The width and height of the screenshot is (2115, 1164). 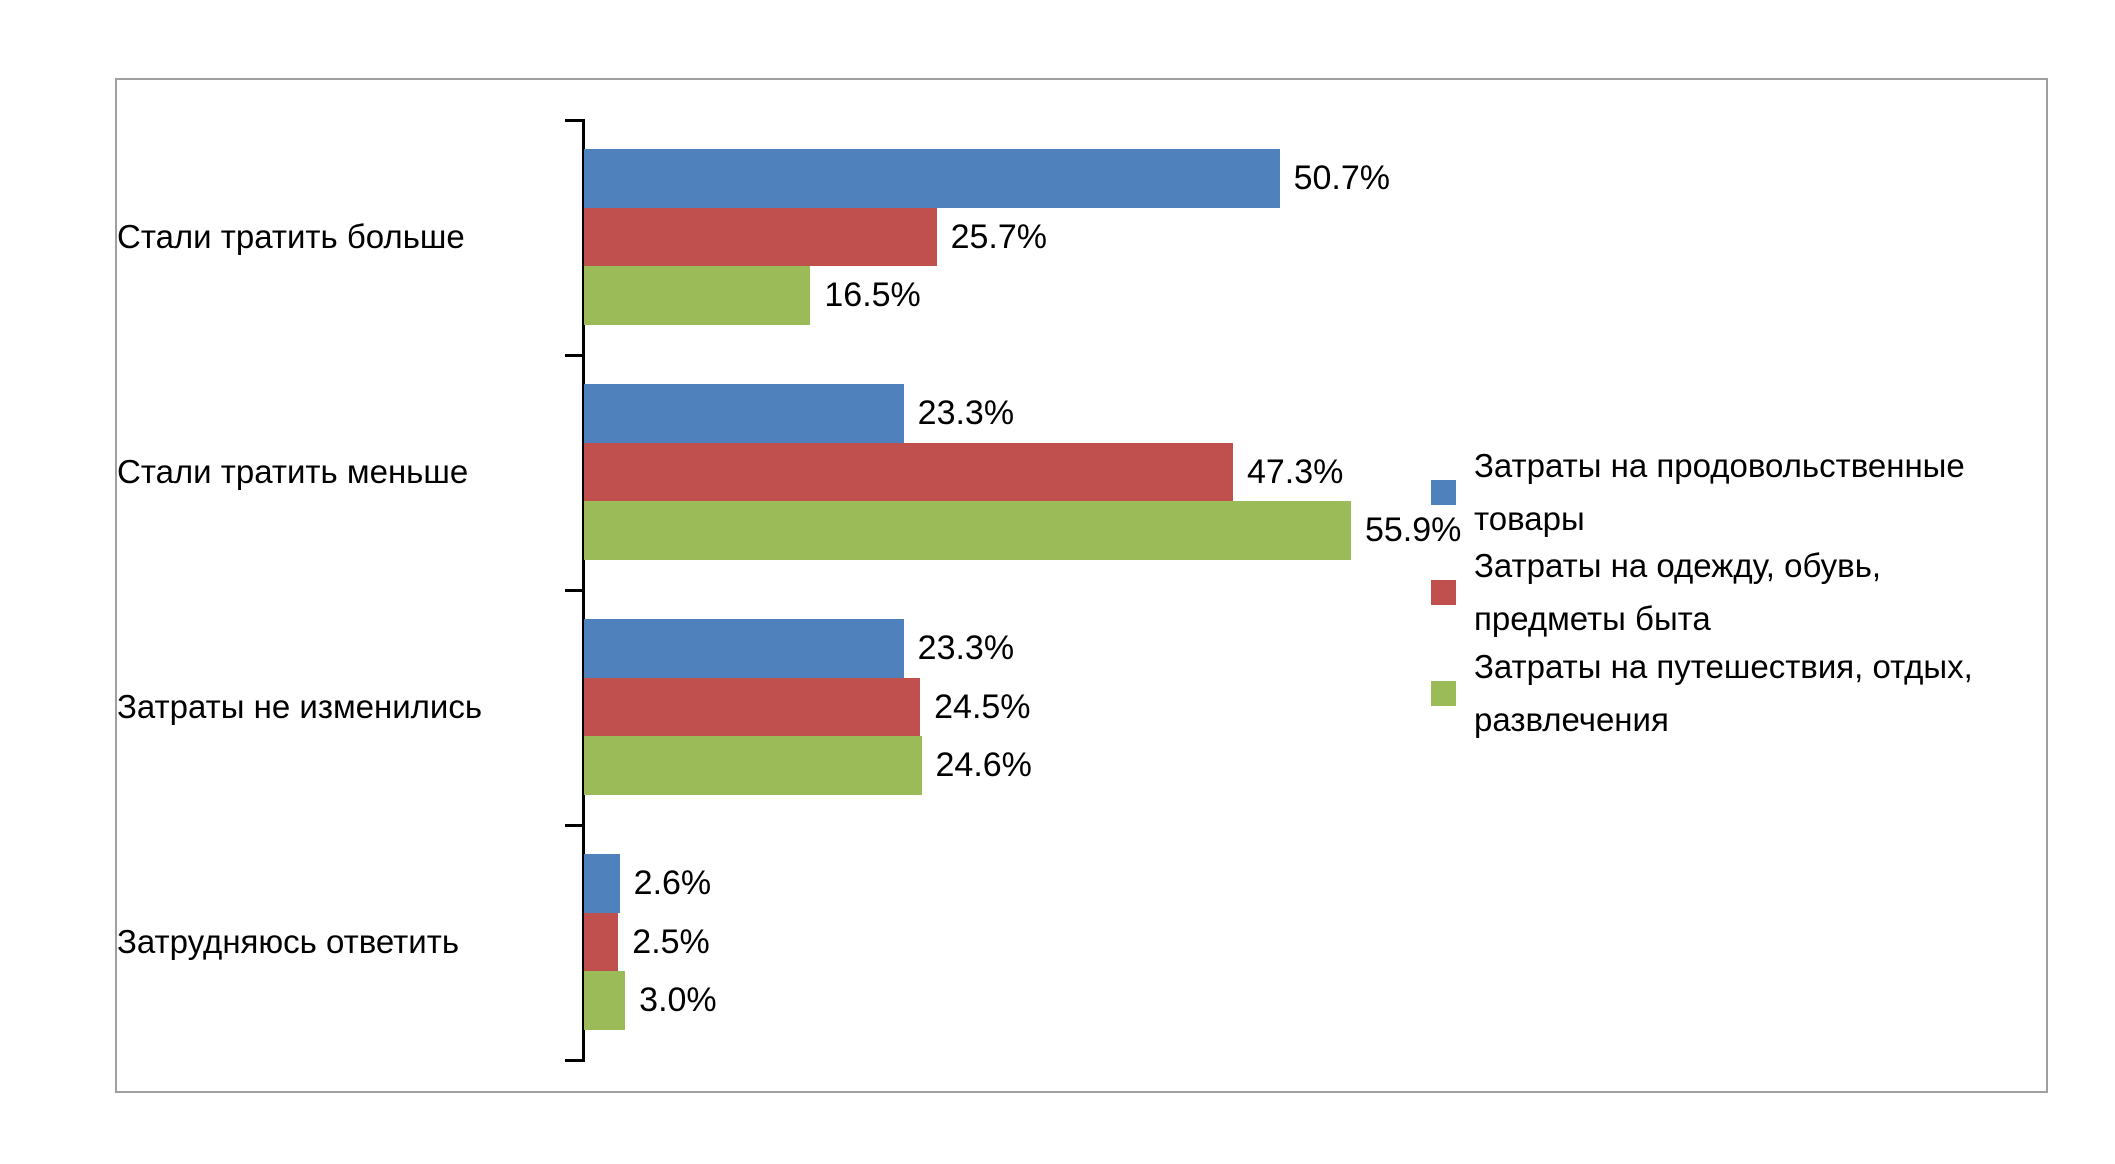 I want to click on category-label: Затрудняюсь ответить, so click(x=288, y=941).